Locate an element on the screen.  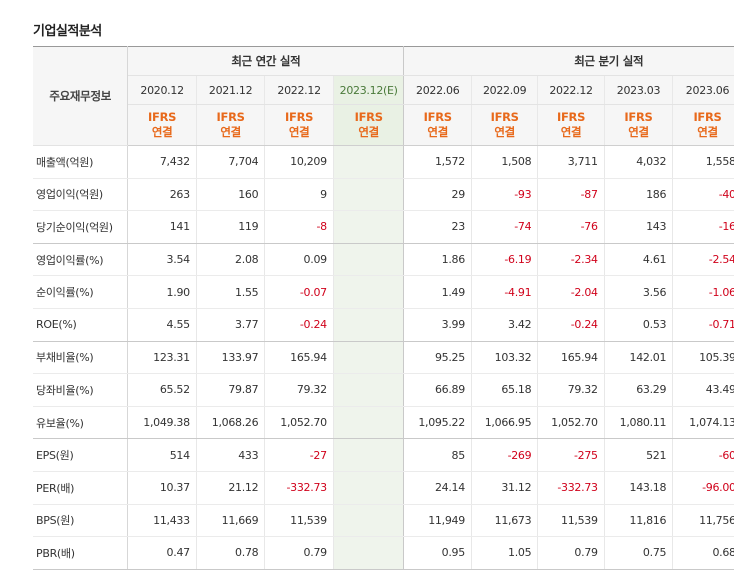
period-header: 2023.12(E) is located at coordinates (368, 90).